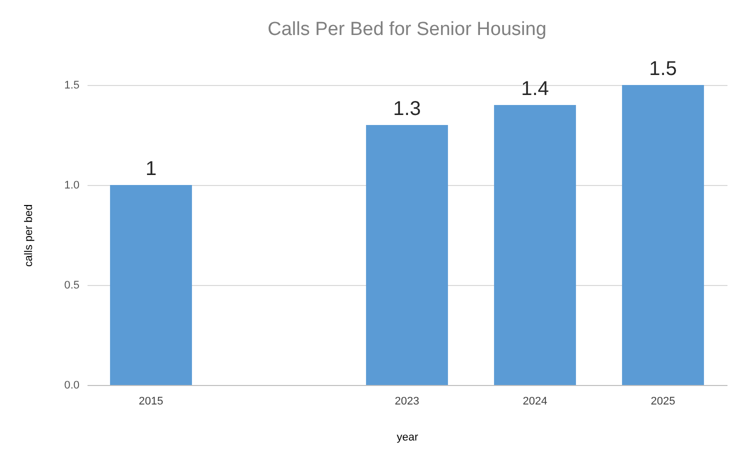 The image size is (754, 457). Describe the element at coordinates (29, 235) in the screenshot. I see `y-axis-title: calls per bed` at that location.